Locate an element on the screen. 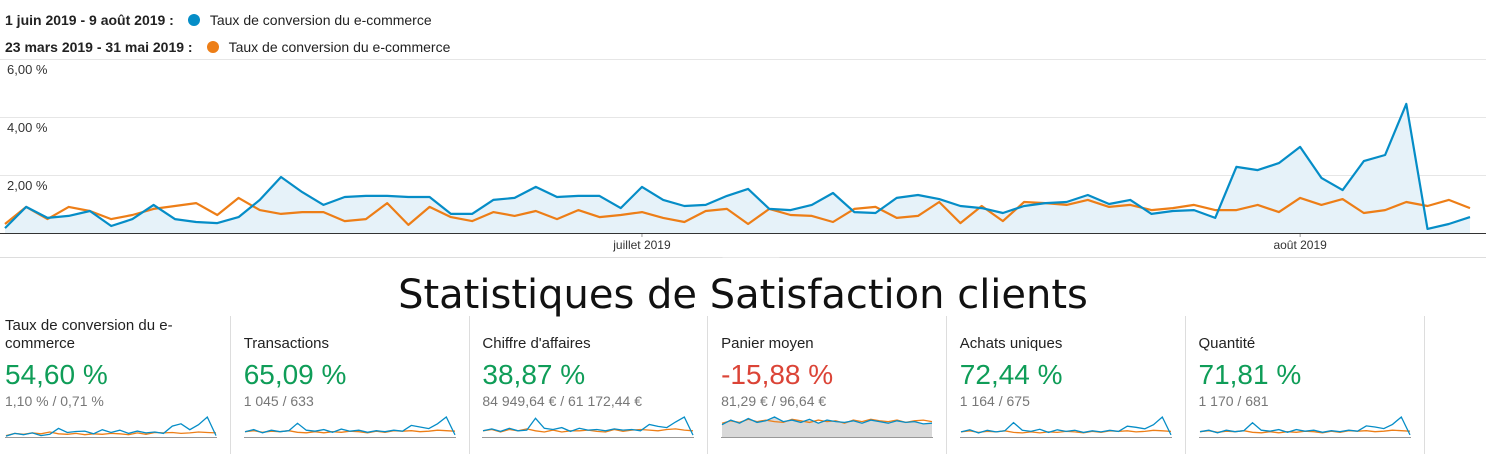 Image resolution: width=1486 pixels, height=466 pixels. scorecard-change: 38,87 % is located at coordinates (534, 374).